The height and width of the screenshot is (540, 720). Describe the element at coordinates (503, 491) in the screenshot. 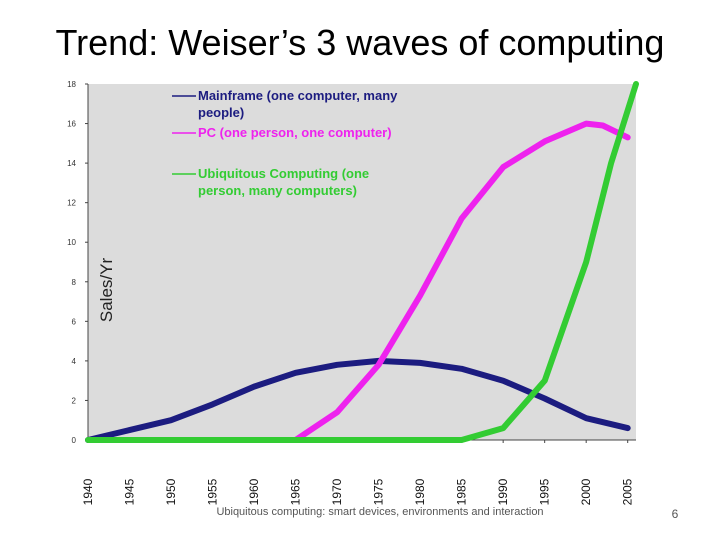

I see `x-tick-label: 1990` at that location.